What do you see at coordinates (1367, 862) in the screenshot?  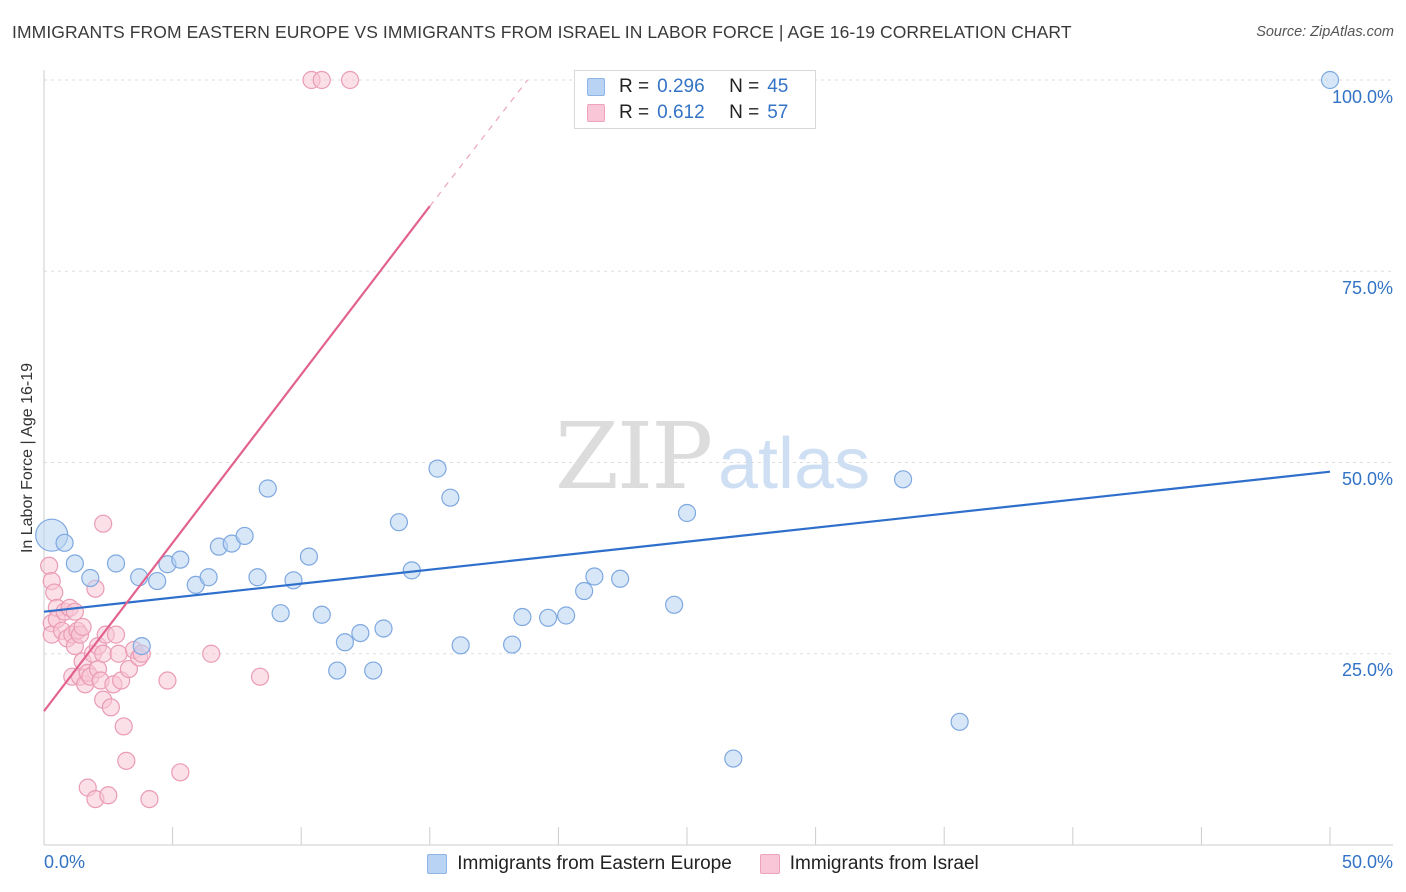 I see `x-tick-label-max: 50.0%` at bounding box center [1367, 862].